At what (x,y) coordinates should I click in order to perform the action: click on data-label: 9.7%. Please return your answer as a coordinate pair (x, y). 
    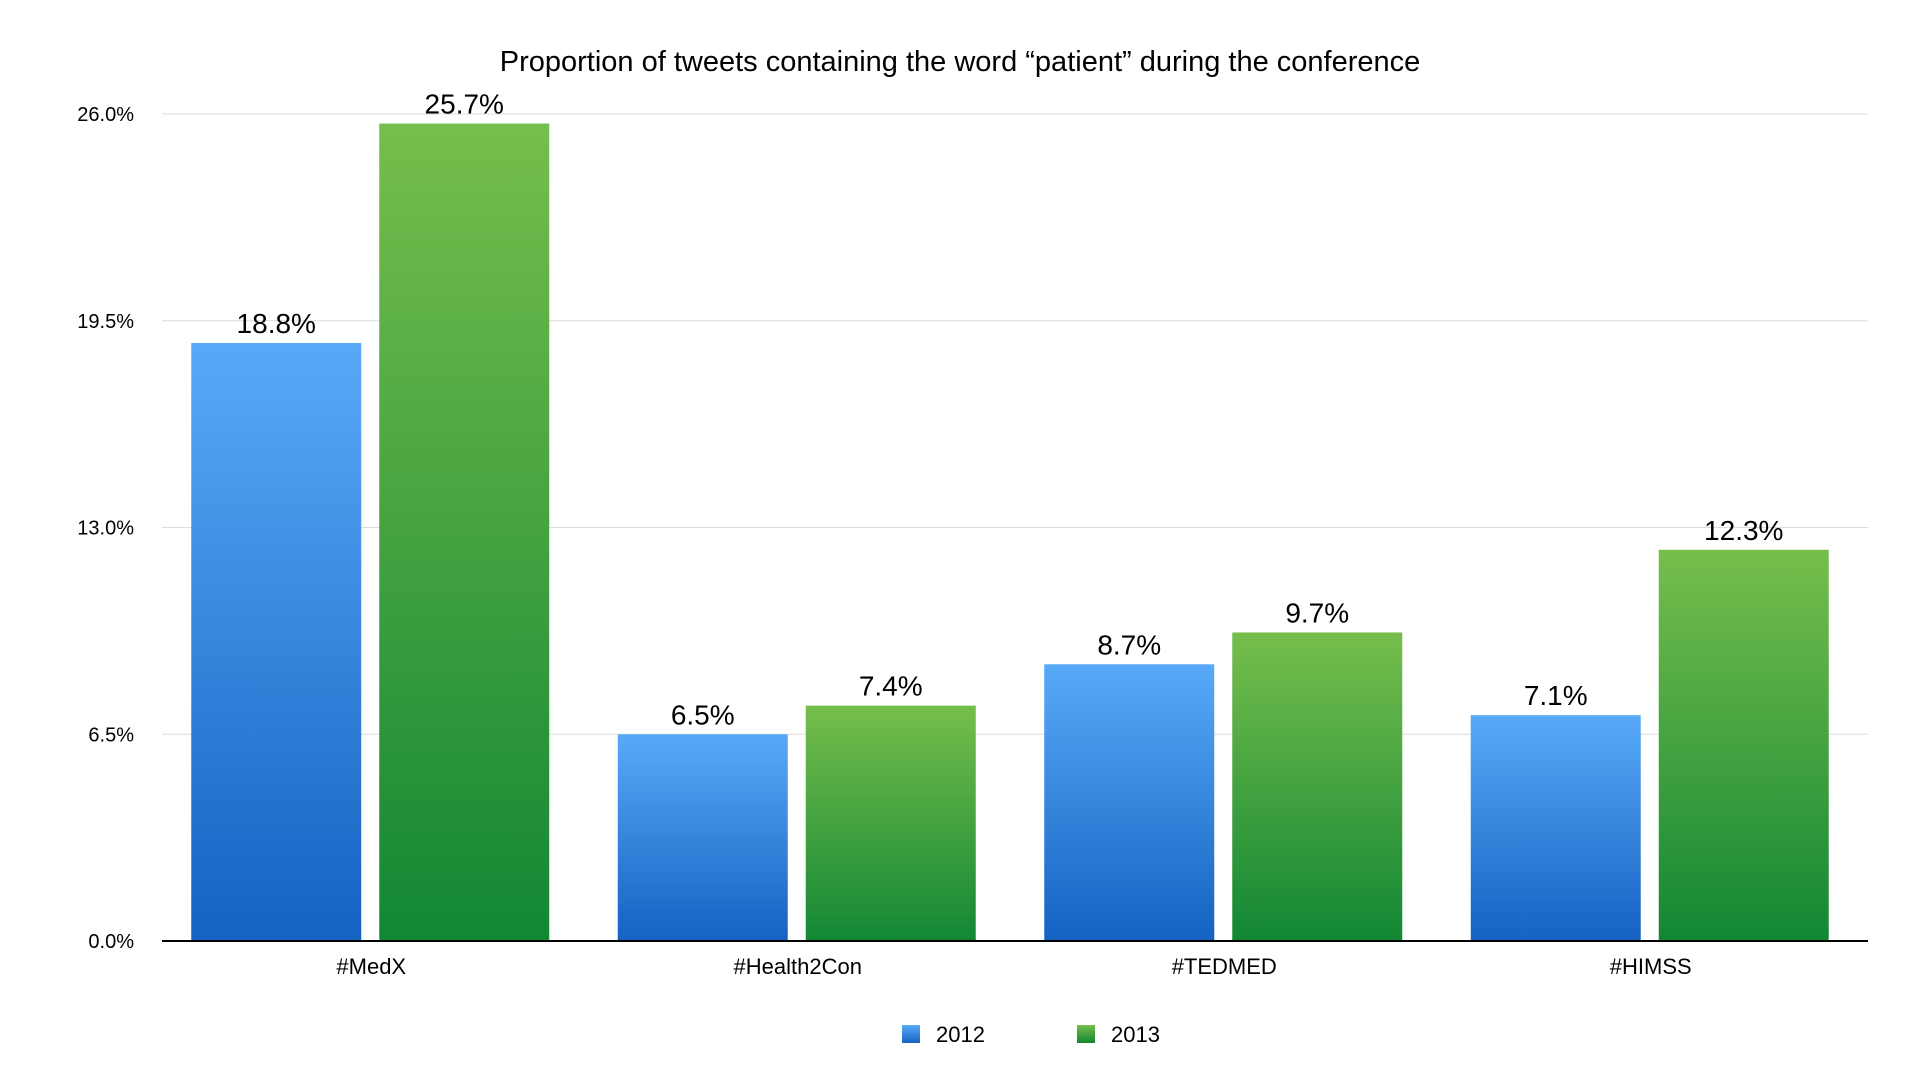
    Looking at the image, I should click on (1317, 612).